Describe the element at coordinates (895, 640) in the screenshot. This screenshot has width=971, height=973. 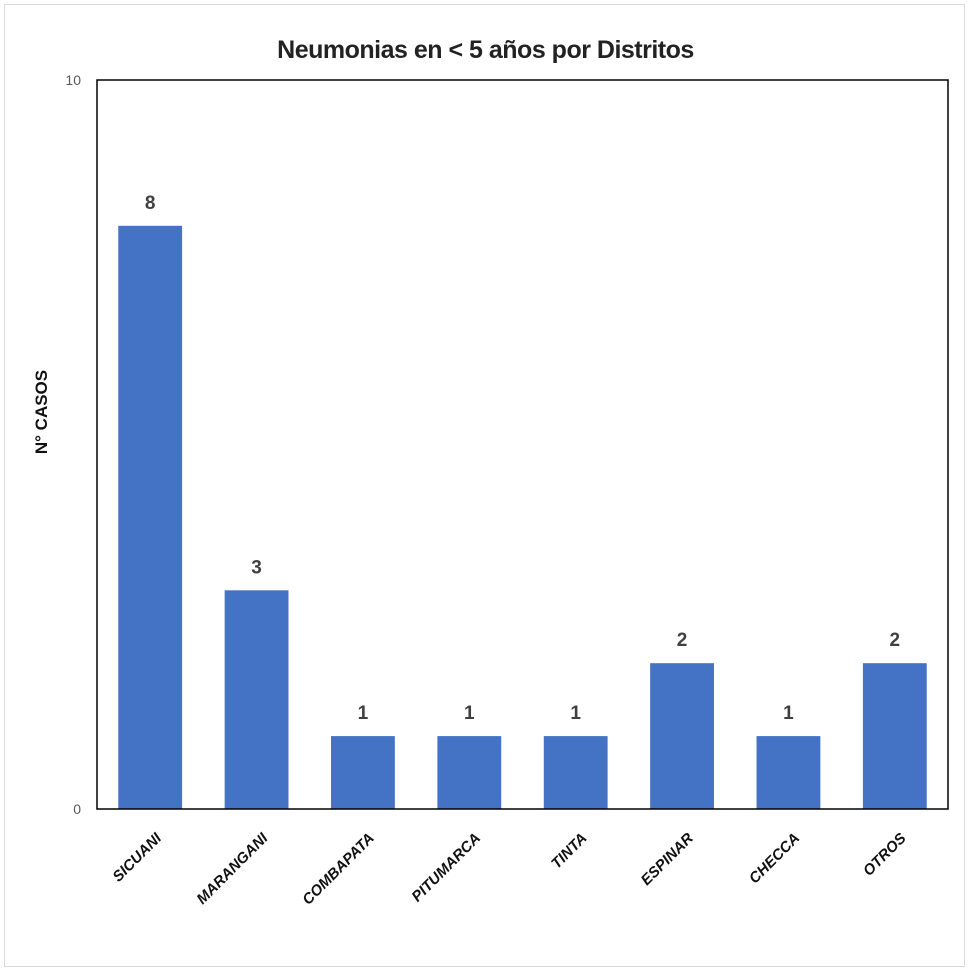
I see `data-label-otros: 2` at that location.